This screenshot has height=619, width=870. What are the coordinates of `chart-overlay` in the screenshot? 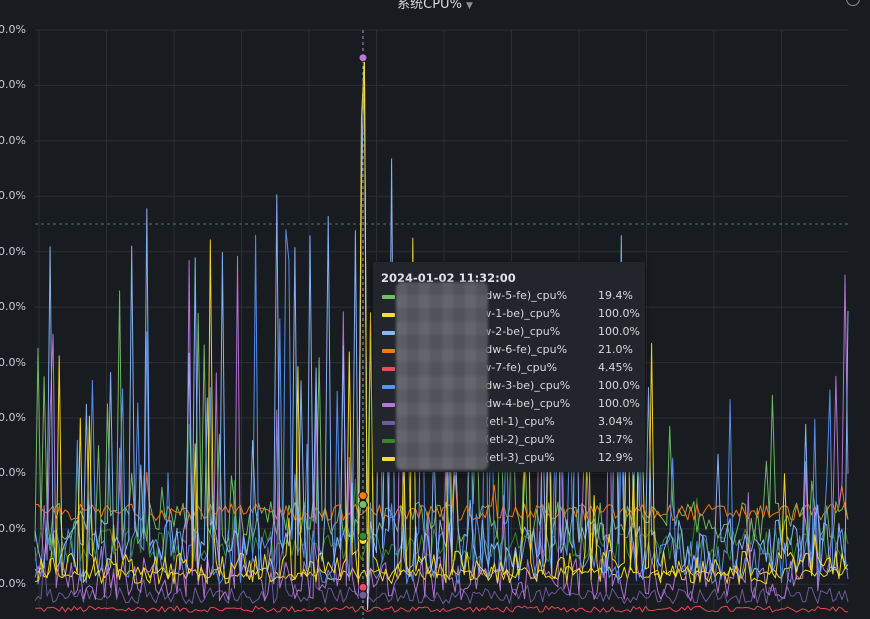 It's located at (363, 324).